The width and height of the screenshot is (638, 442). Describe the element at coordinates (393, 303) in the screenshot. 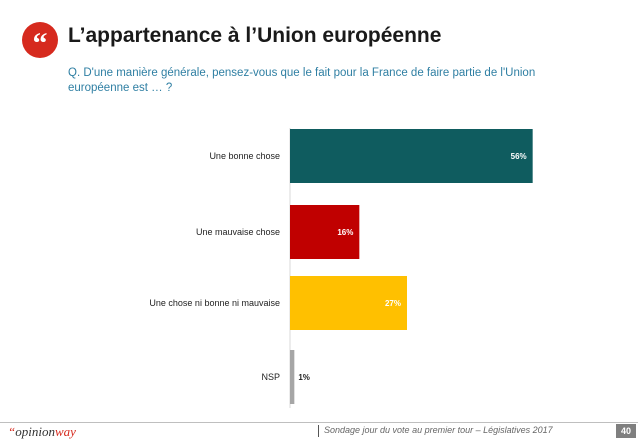

I see `value-label: 27%` at that location.